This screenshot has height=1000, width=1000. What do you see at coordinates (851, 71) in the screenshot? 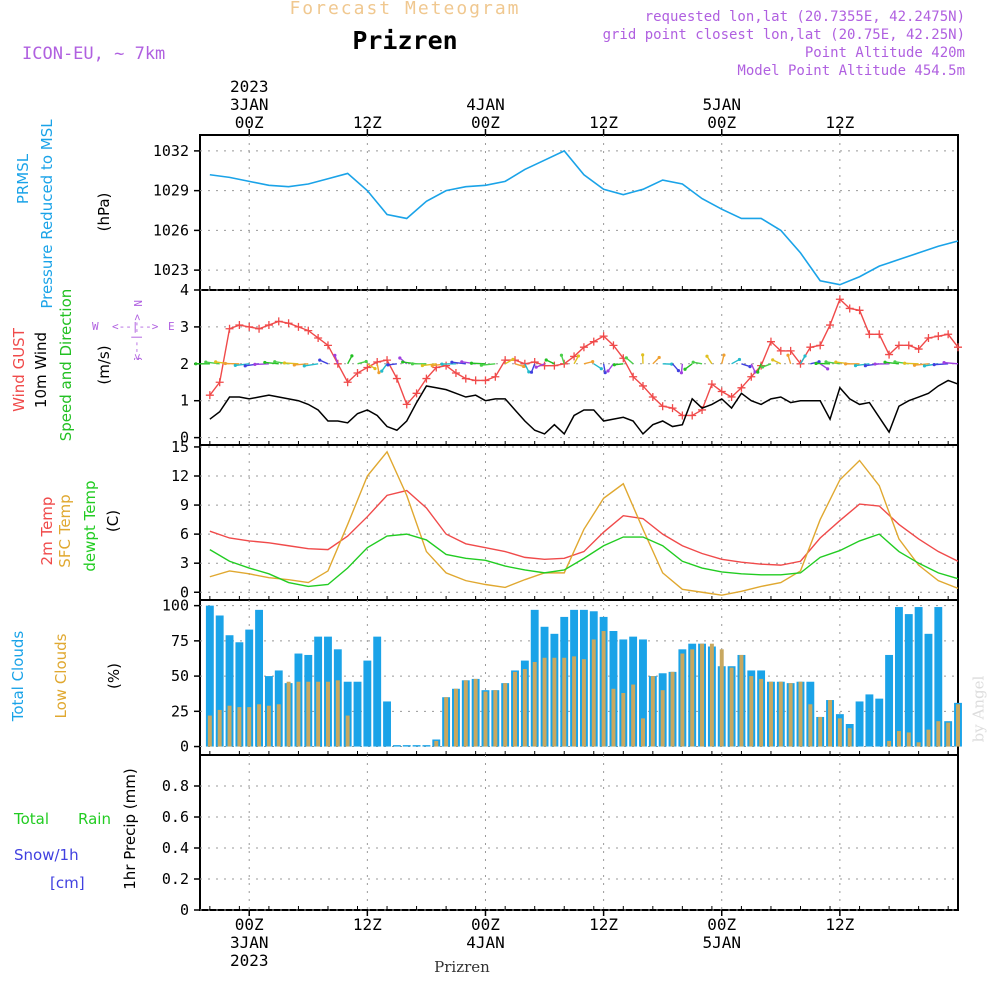
I see `model-altitude: Model Point Altitude 454.5m` at bounding box center [851, 71].